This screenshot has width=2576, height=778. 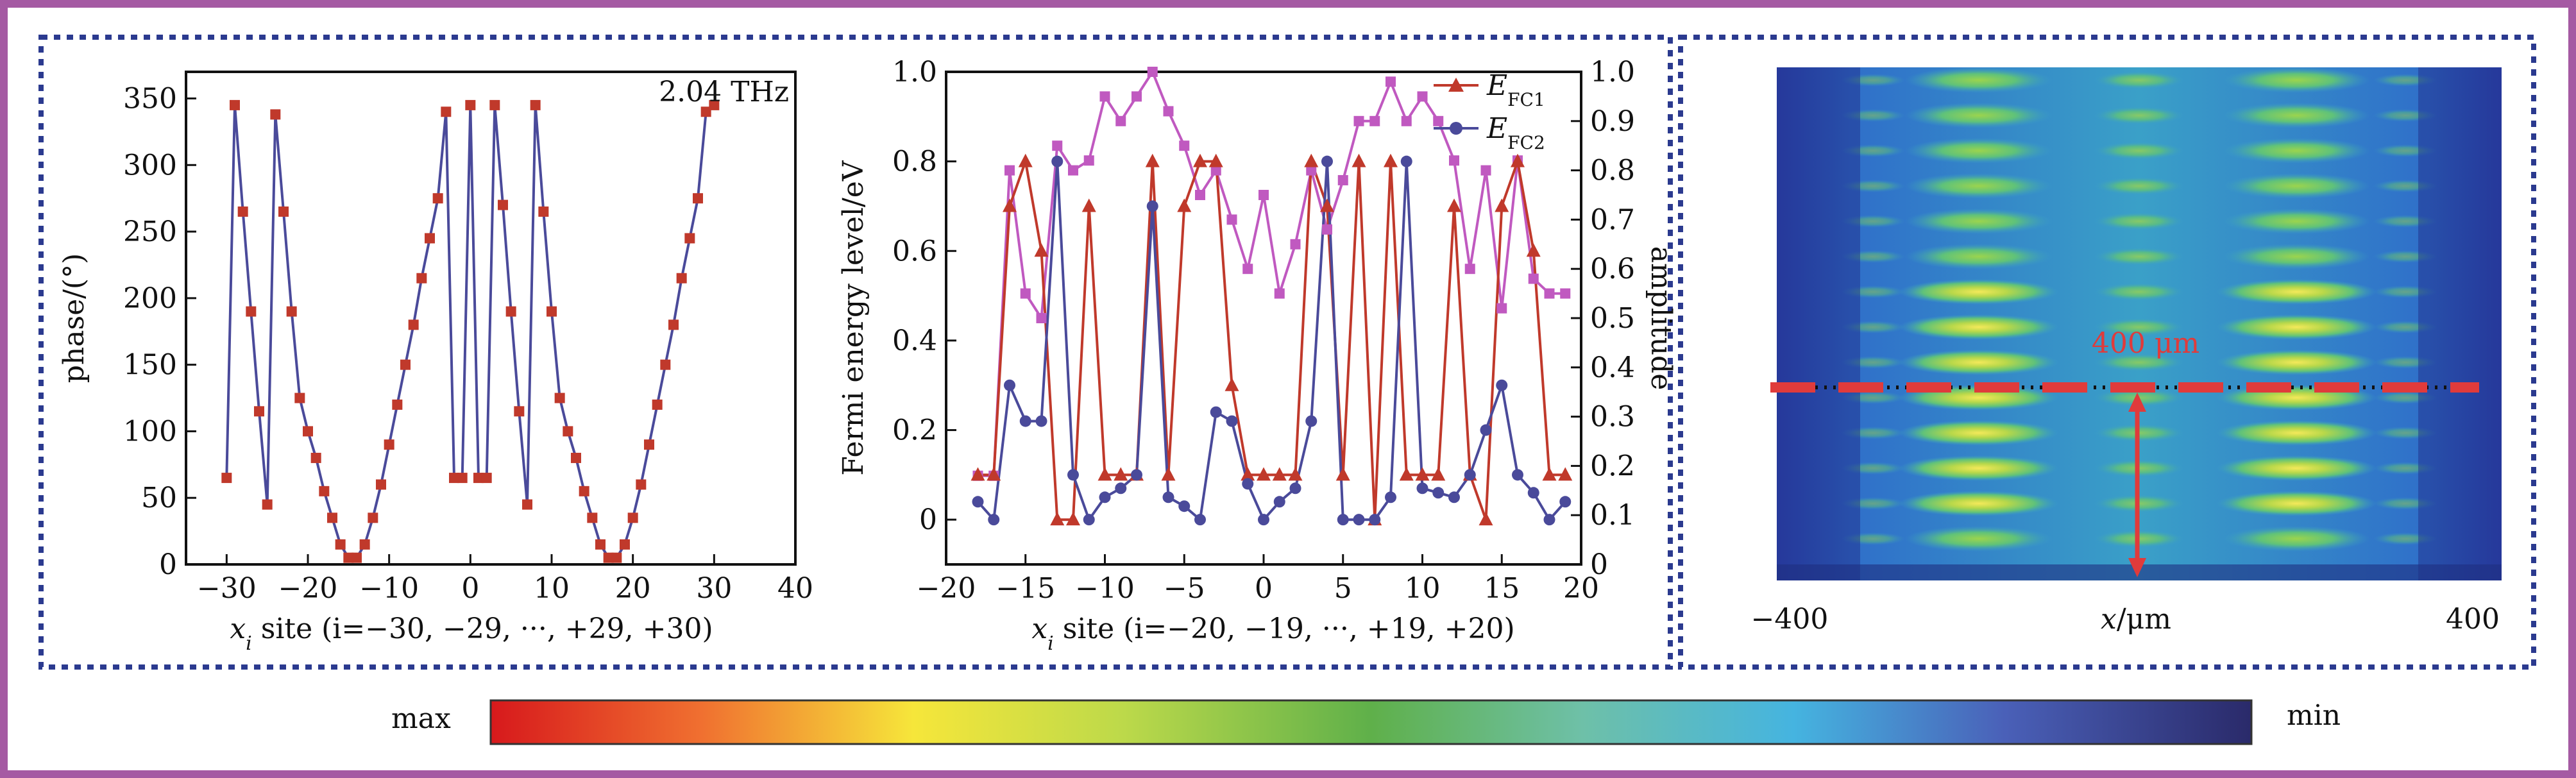 What do you see at coordinates (1612, 220) in the screenshot?
I see `amplitude-ytick-label: 0.7` at bounding box center [1612, 220].